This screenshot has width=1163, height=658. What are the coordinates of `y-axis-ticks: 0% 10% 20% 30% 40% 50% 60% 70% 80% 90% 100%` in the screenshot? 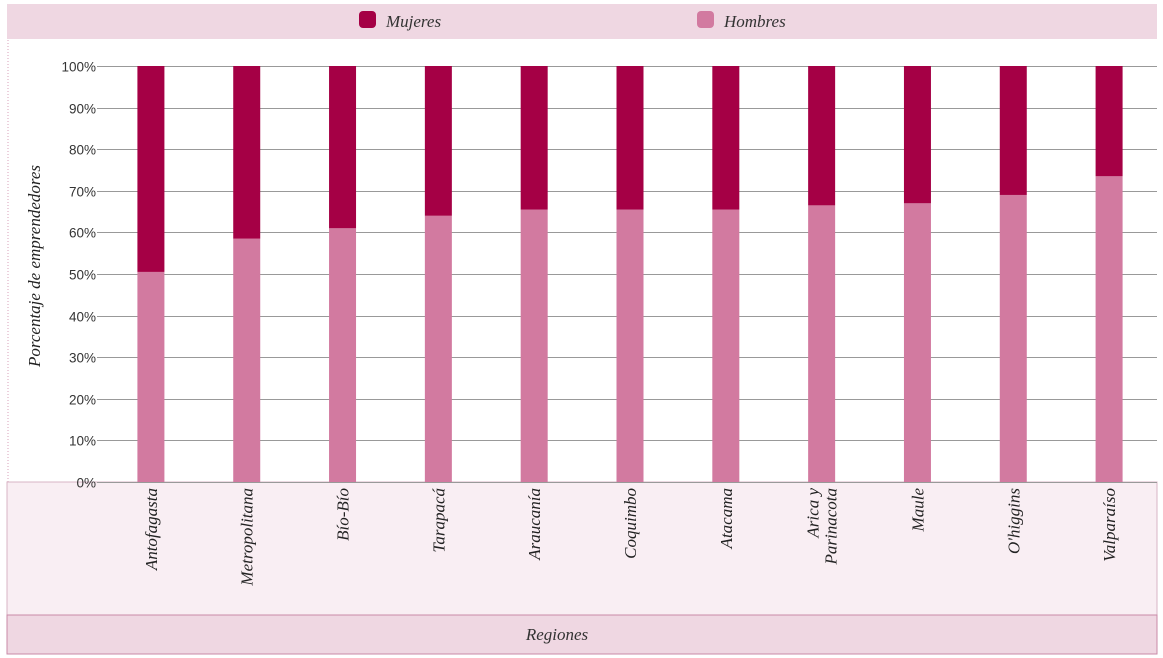 It's located at (78, 275).